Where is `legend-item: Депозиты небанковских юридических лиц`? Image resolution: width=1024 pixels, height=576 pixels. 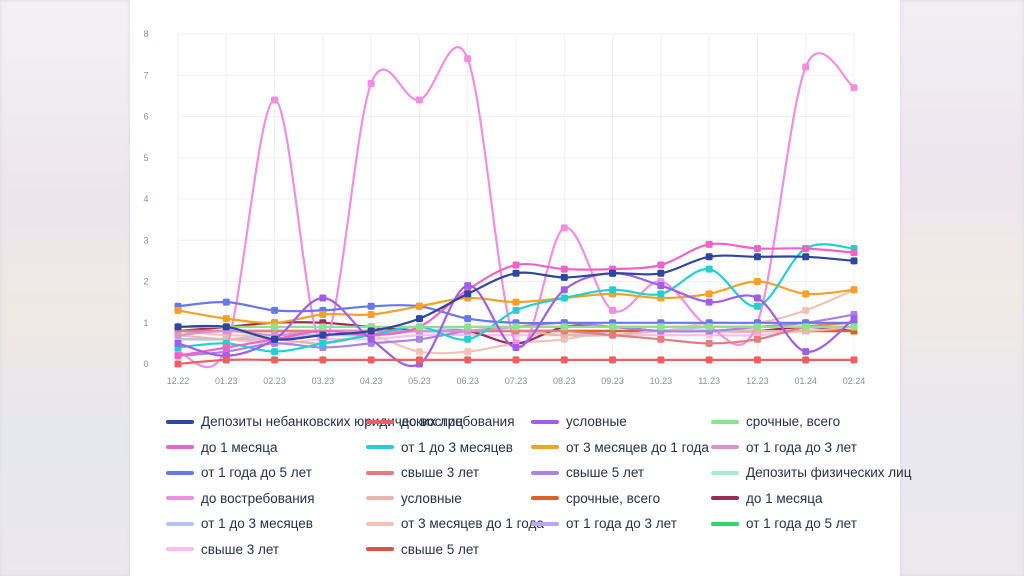
legend-item: Депозиты небанковских юридических лиц is located at coordinates (314, 422).